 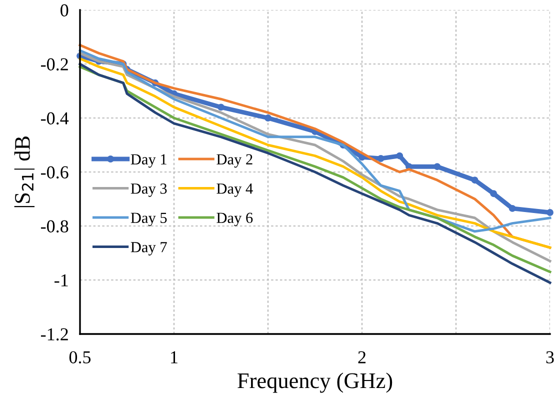 What do you see at coordinates (148, 249) in the screenshot?
I see `legend-label: Day 7` at bounding box center [148, 249].